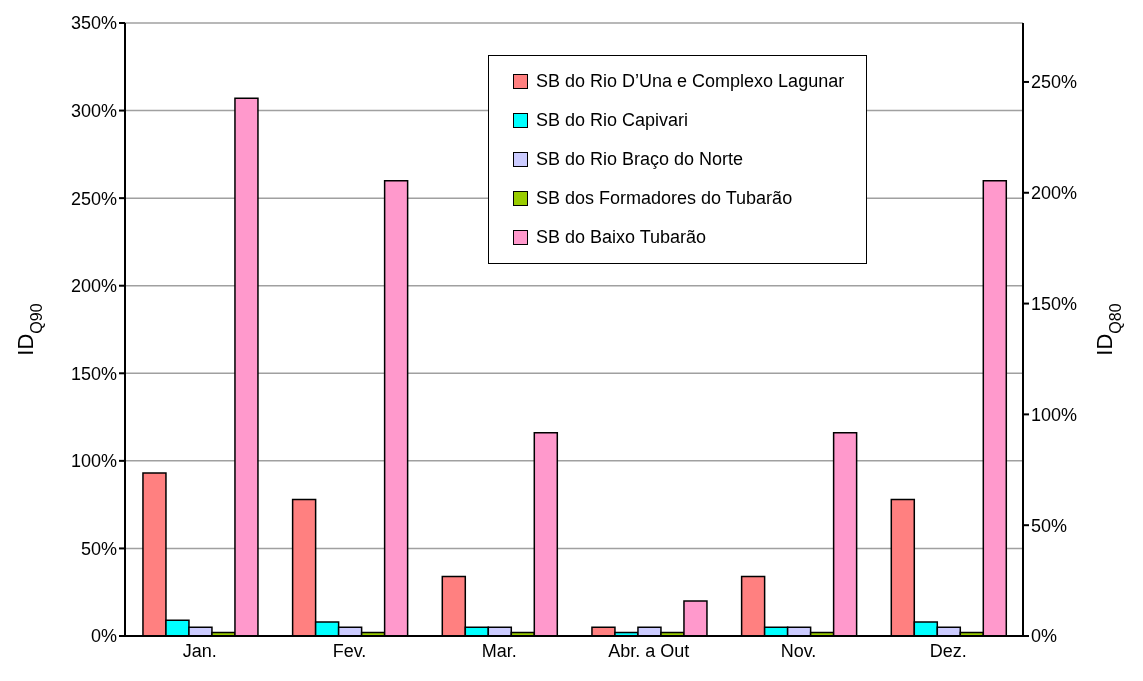 This screenshot has width=1143, height=681. What do you see at coordinates (98, 548) in the screenshot?
I see `y-tick-label: 50%` at bounding box center [98, 548].